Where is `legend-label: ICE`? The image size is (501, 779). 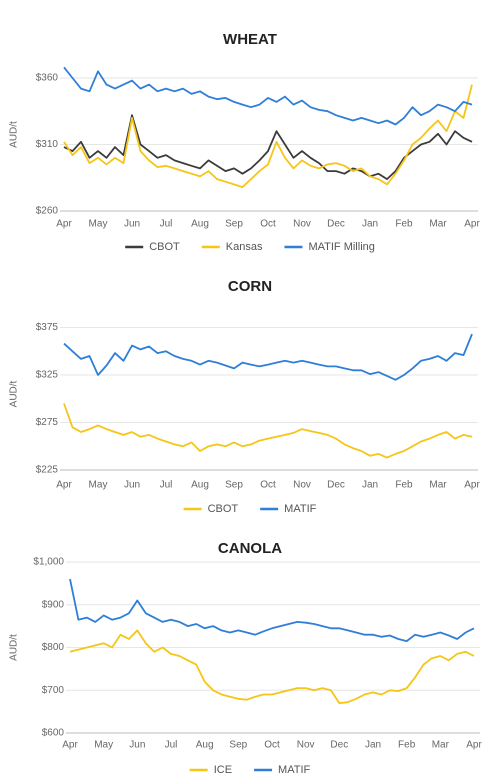 legend-label: ICE is located at coordinates (223, 770).